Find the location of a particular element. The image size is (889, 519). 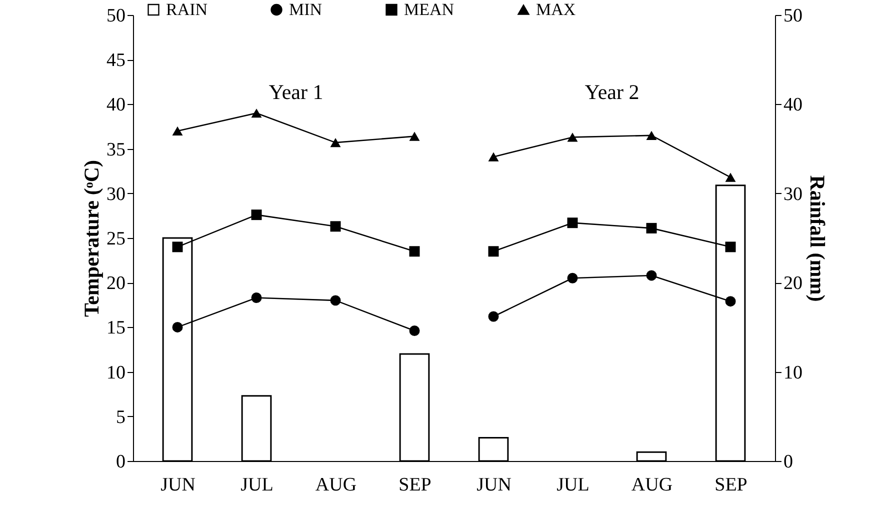

y-tick-label: 10 is located at coordinates (116, 373).